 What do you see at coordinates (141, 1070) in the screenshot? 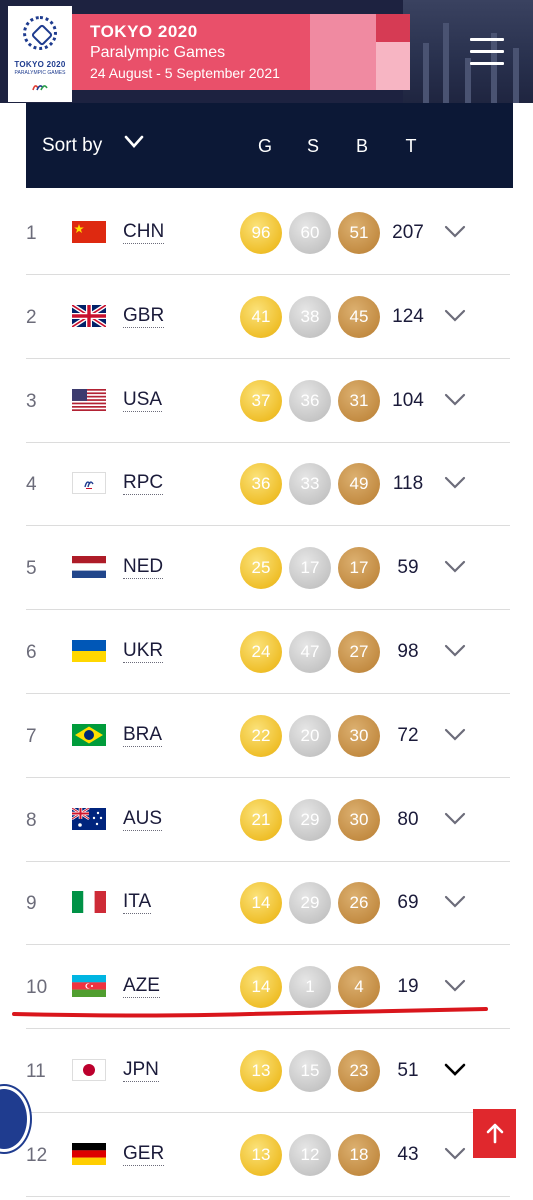
I see `country-code-link: JPN` at bounding box center [141, 1070].